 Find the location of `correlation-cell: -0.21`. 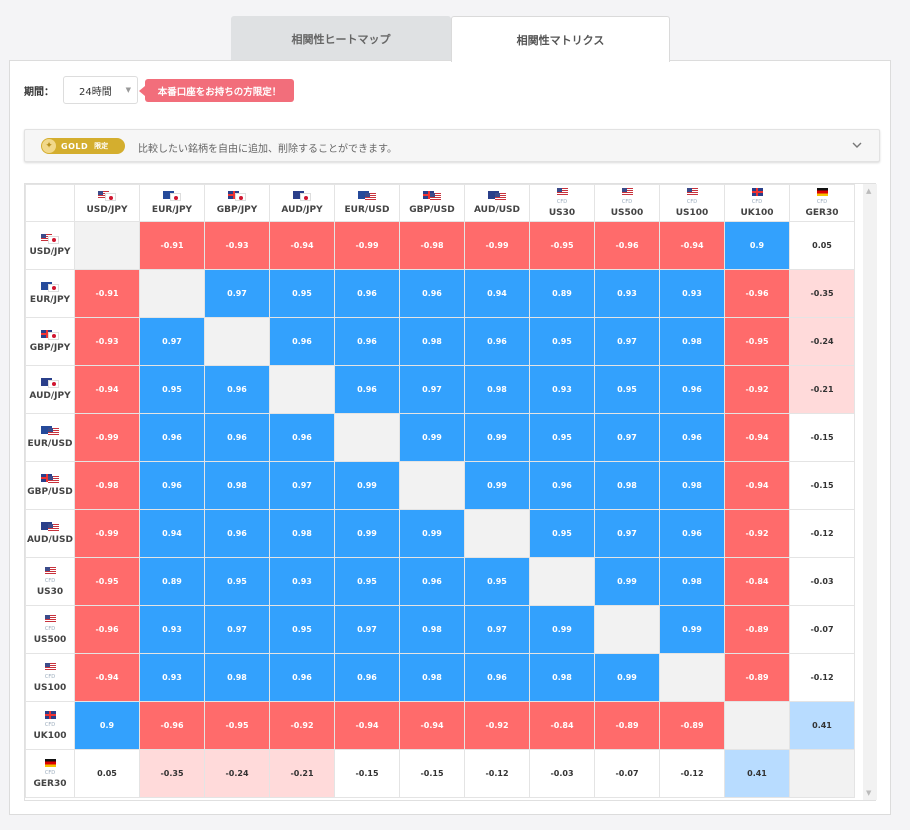

correlation-cell: -0.21 is located at coordinates (302, 773).